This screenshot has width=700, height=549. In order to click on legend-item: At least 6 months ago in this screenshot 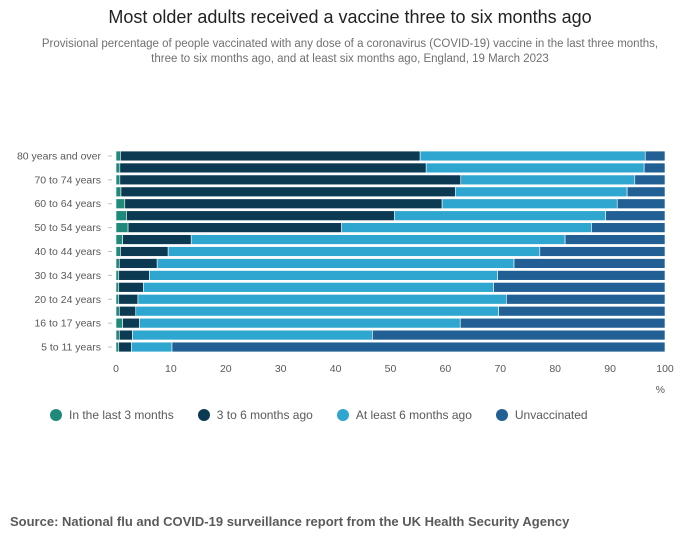, I will do `click(404, 415)`.